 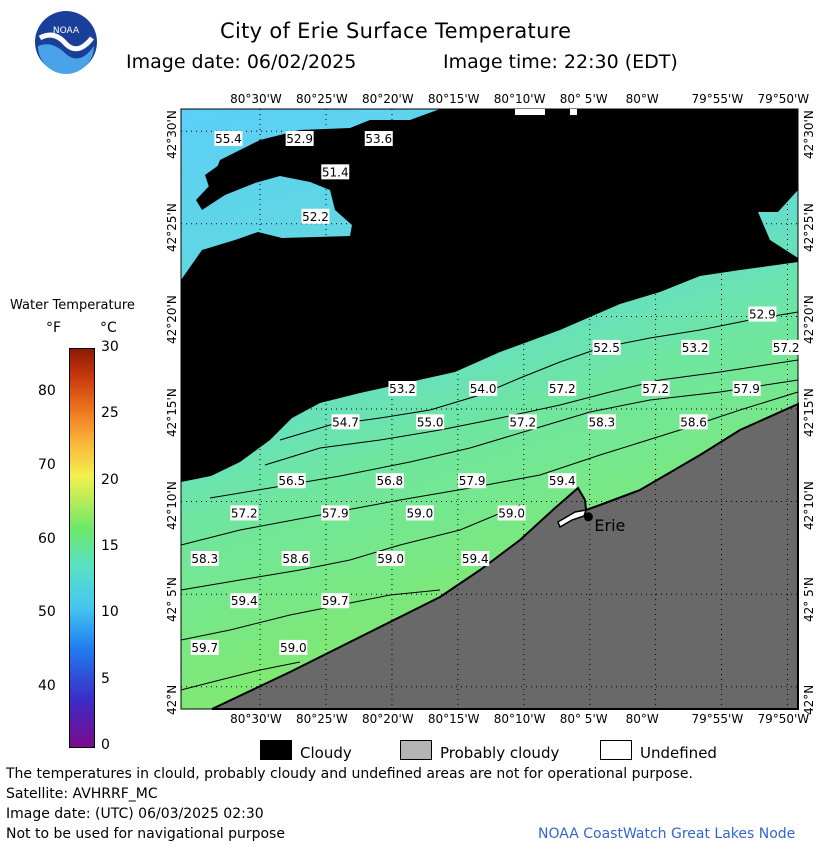 What do you see at coordinates (335, 601) in the screenshot?
I see `temperature-value: 59.7` at bounding box center [335, 601].